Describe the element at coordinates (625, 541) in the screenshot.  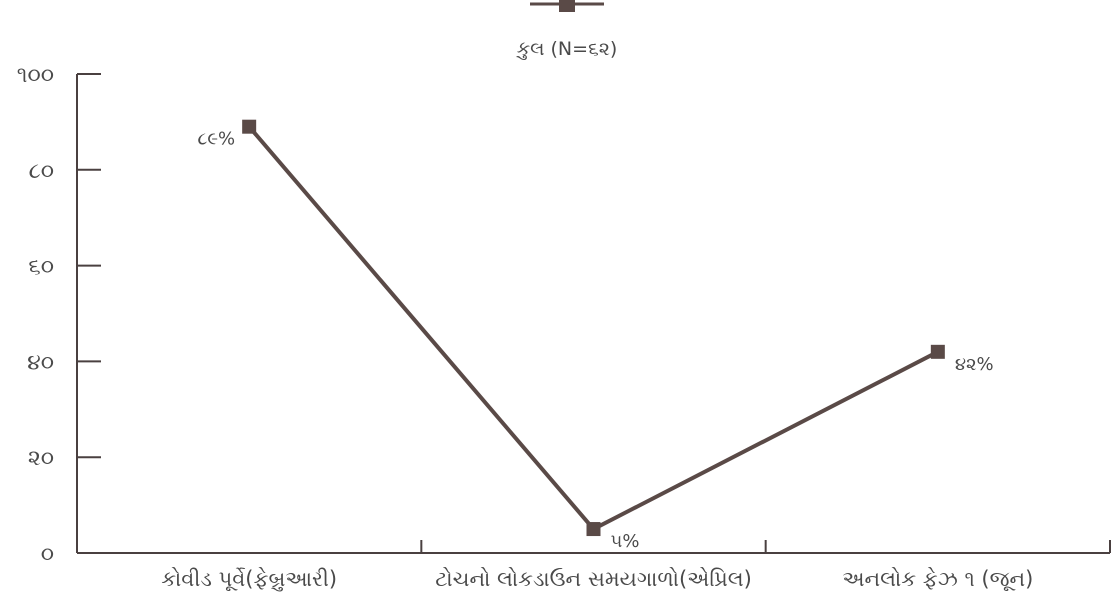
I see `data-label: ૫%` at that location.